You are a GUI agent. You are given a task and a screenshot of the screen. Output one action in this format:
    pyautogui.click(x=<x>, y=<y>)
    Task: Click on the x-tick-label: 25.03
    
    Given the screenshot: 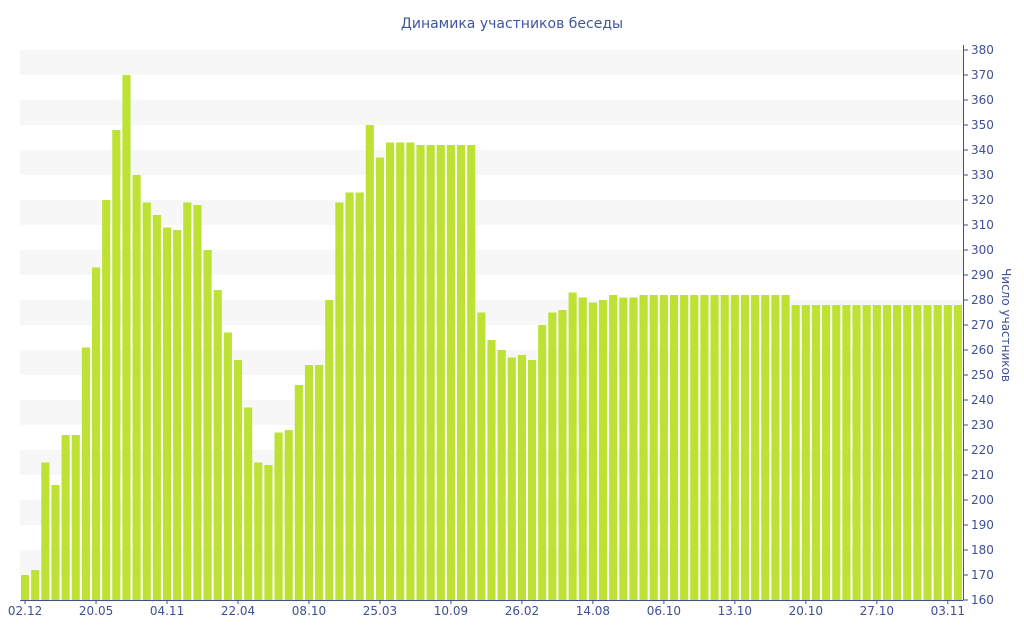 What is the action you would take?
    pyautogui.click(x=380, y=611)
    